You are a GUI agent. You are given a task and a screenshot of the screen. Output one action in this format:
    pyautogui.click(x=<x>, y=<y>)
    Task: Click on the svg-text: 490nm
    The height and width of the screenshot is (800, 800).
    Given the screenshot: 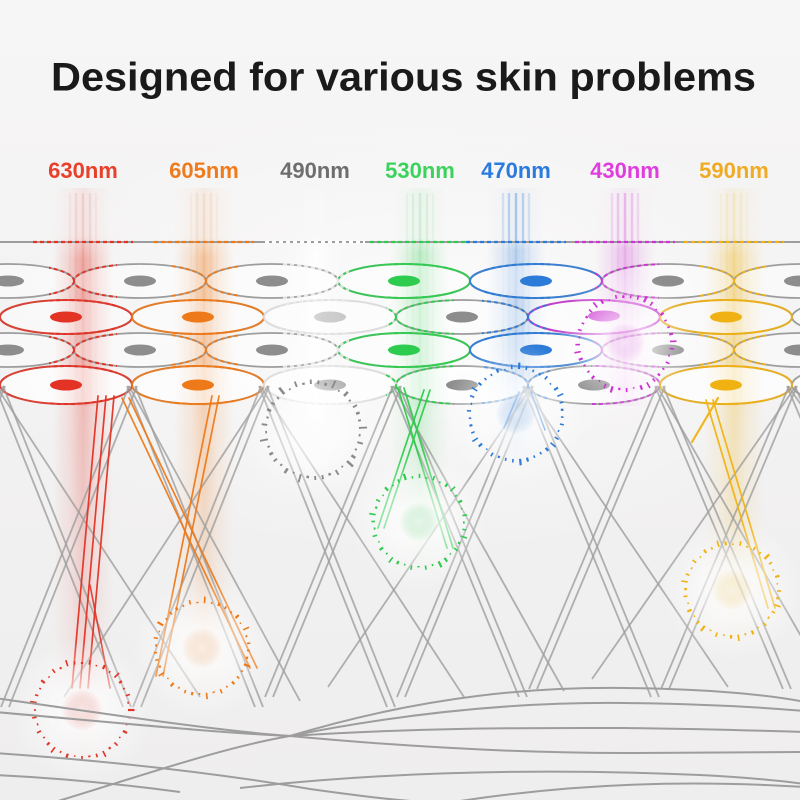 What is the action you would take?
    pyautogui.click(x=315, y=170)
    